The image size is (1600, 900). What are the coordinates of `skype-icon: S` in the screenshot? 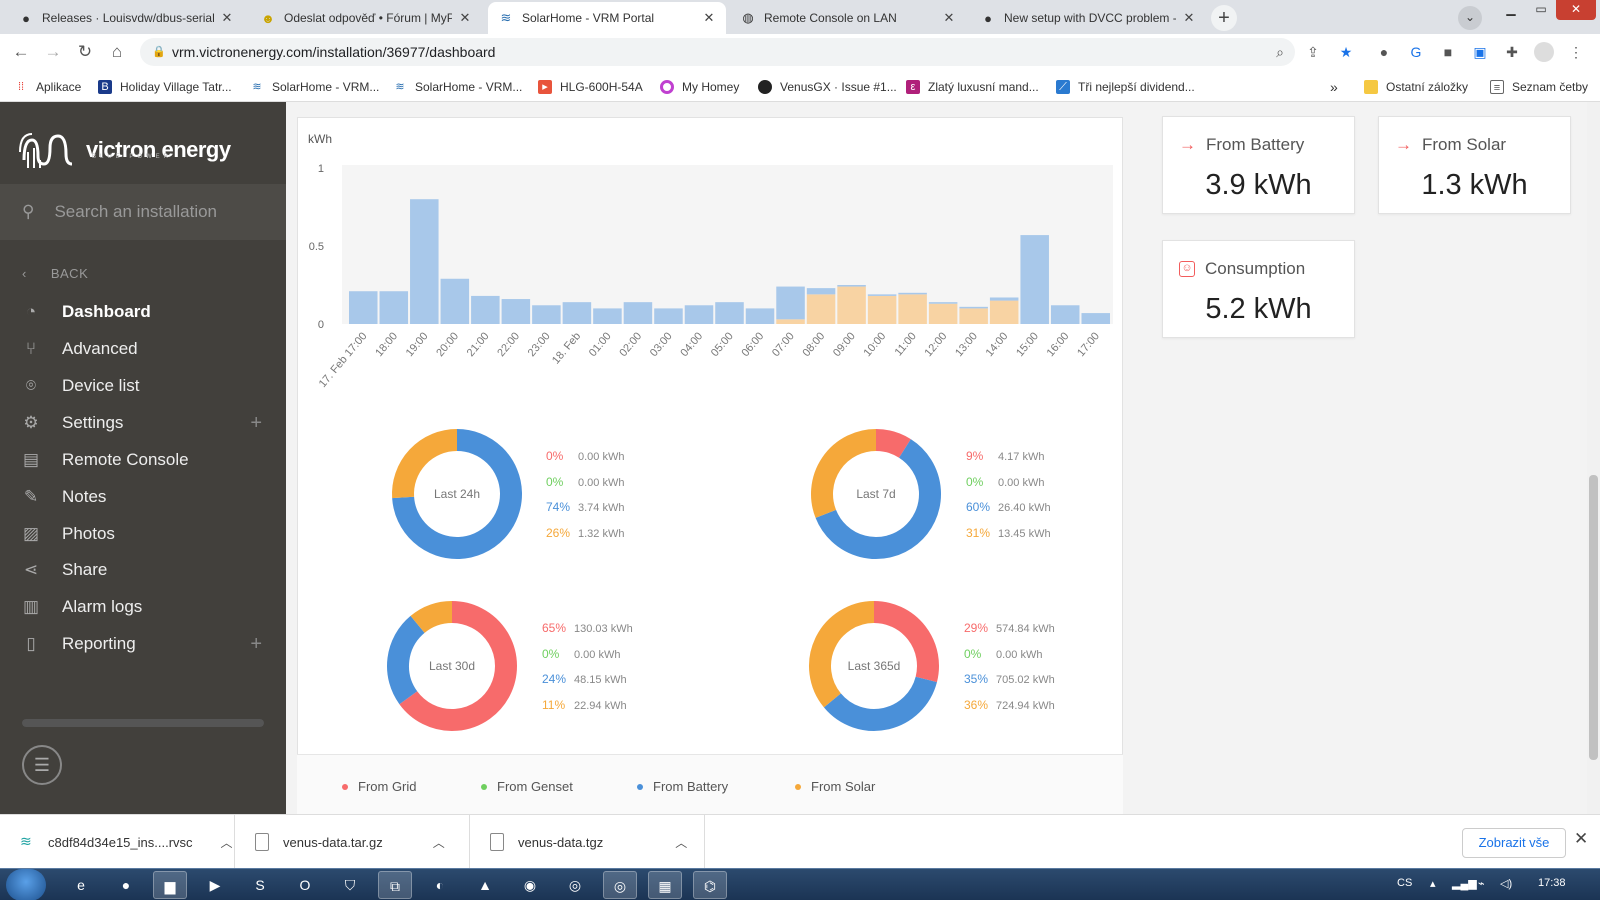 It's located at (260, 885).